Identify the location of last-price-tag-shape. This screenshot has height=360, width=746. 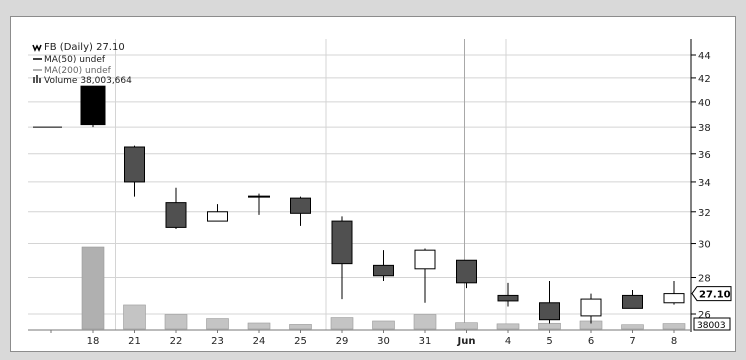
(711, 294).